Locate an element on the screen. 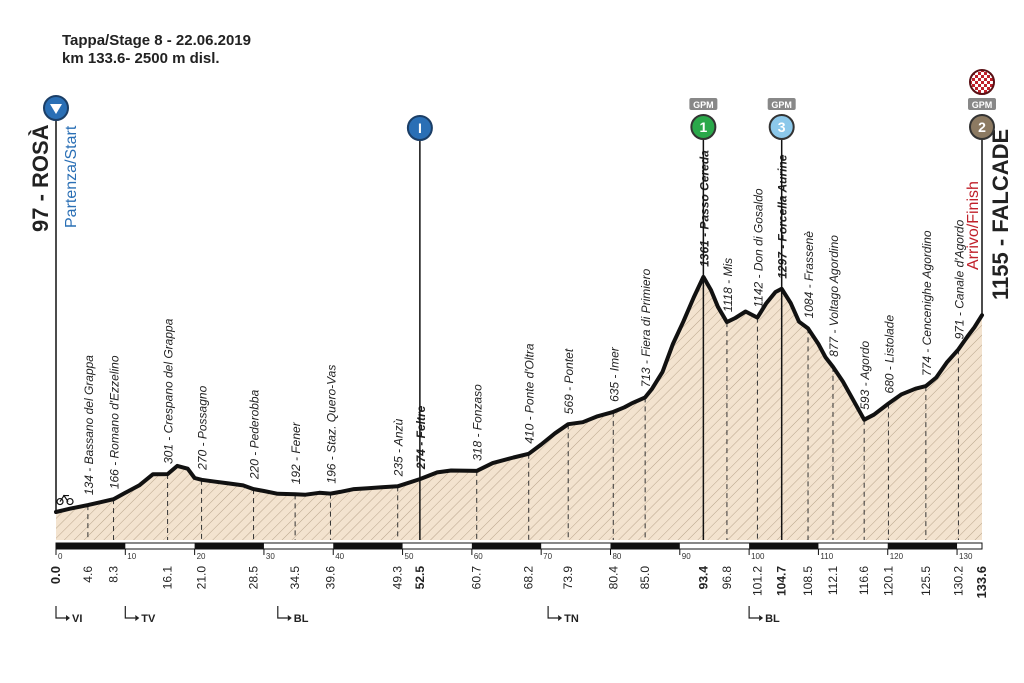 The height and width of the screenshot is (683, 1024). waypoint-label: 877 - Voltago Agordino is located at coordinates (834, 296).